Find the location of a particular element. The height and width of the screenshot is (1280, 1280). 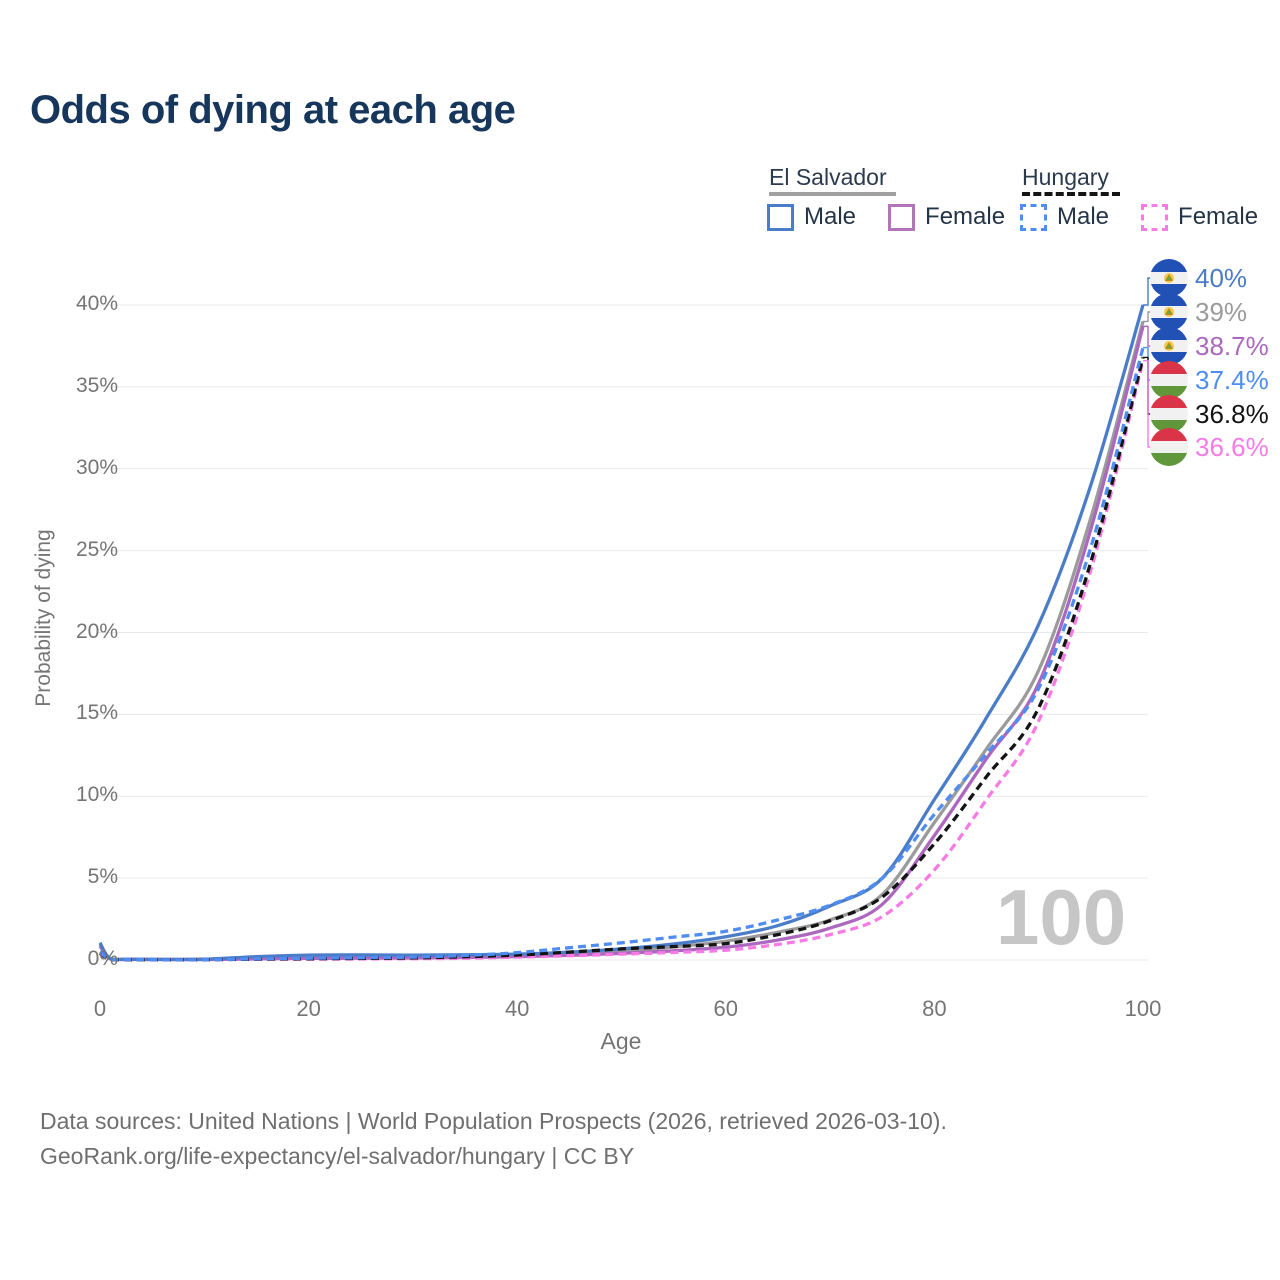

x-tick: 0 is located at coordinates (100, 1008).